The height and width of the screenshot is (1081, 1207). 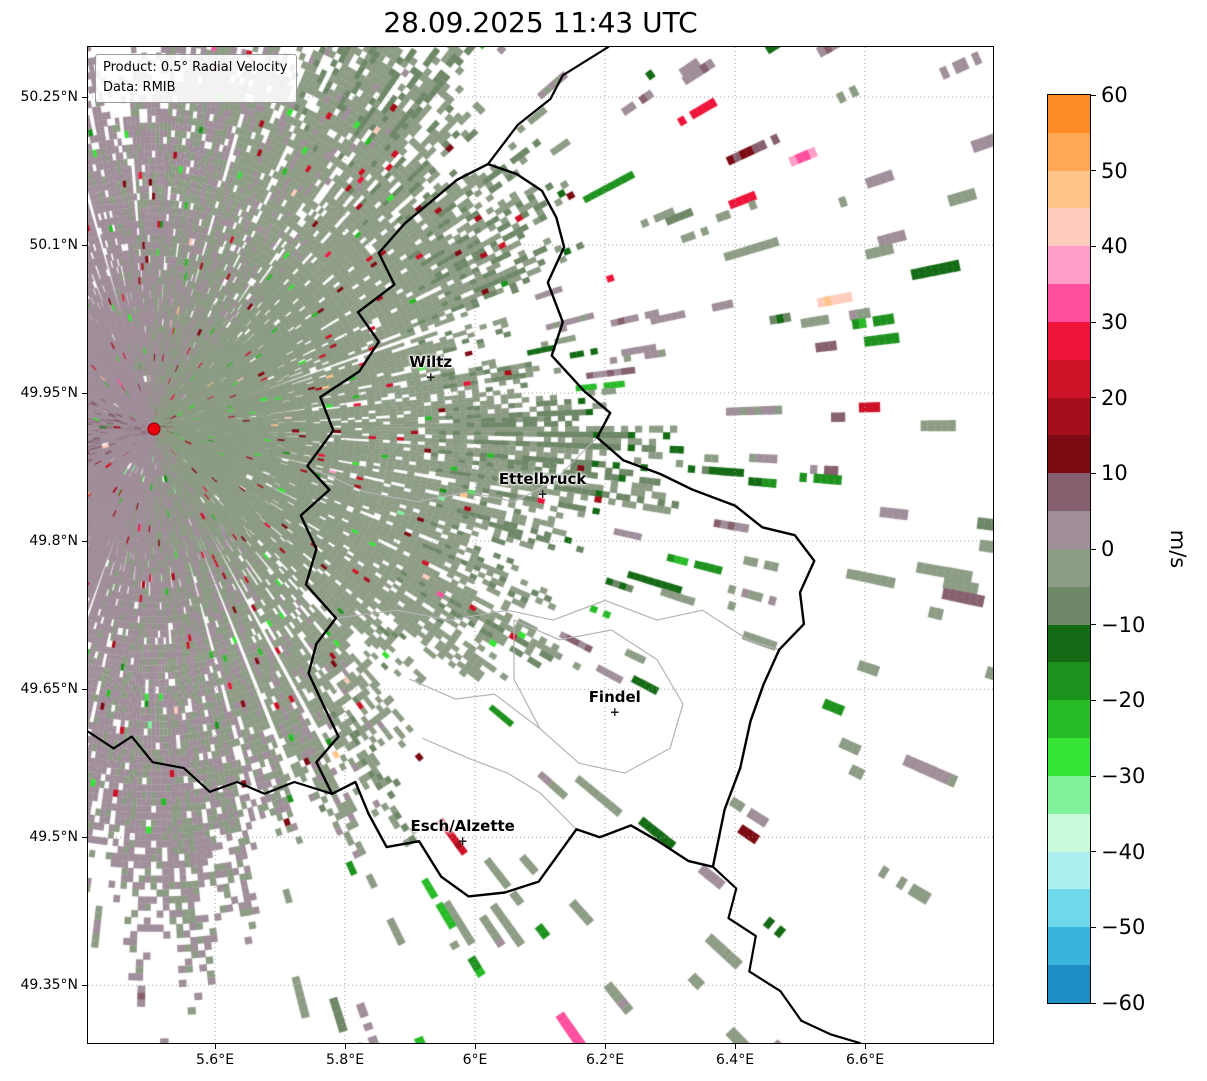 I want to click on colorbar-tick-label: −60, so click(x=1123, y=1003).